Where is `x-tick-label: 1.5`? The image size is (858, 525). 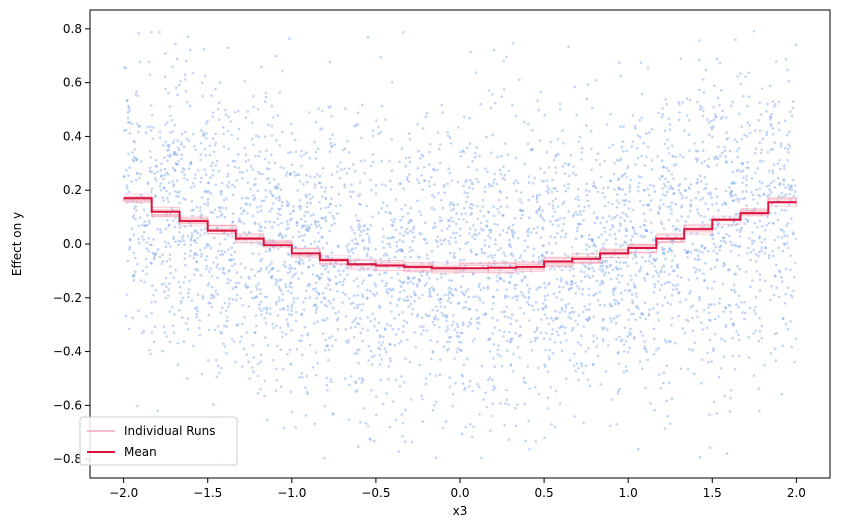
x-tick-label: 1.5 is located at coordinates (712, 493).